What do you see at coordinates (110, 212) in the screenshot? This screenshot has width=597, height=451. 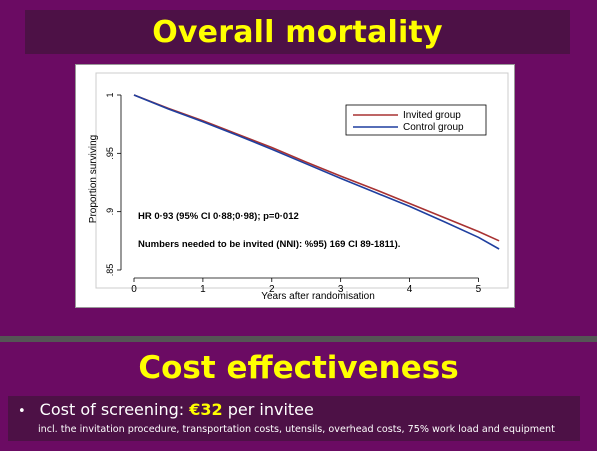 I see `y-tick-label: .9` at bounding box center [110, 212].